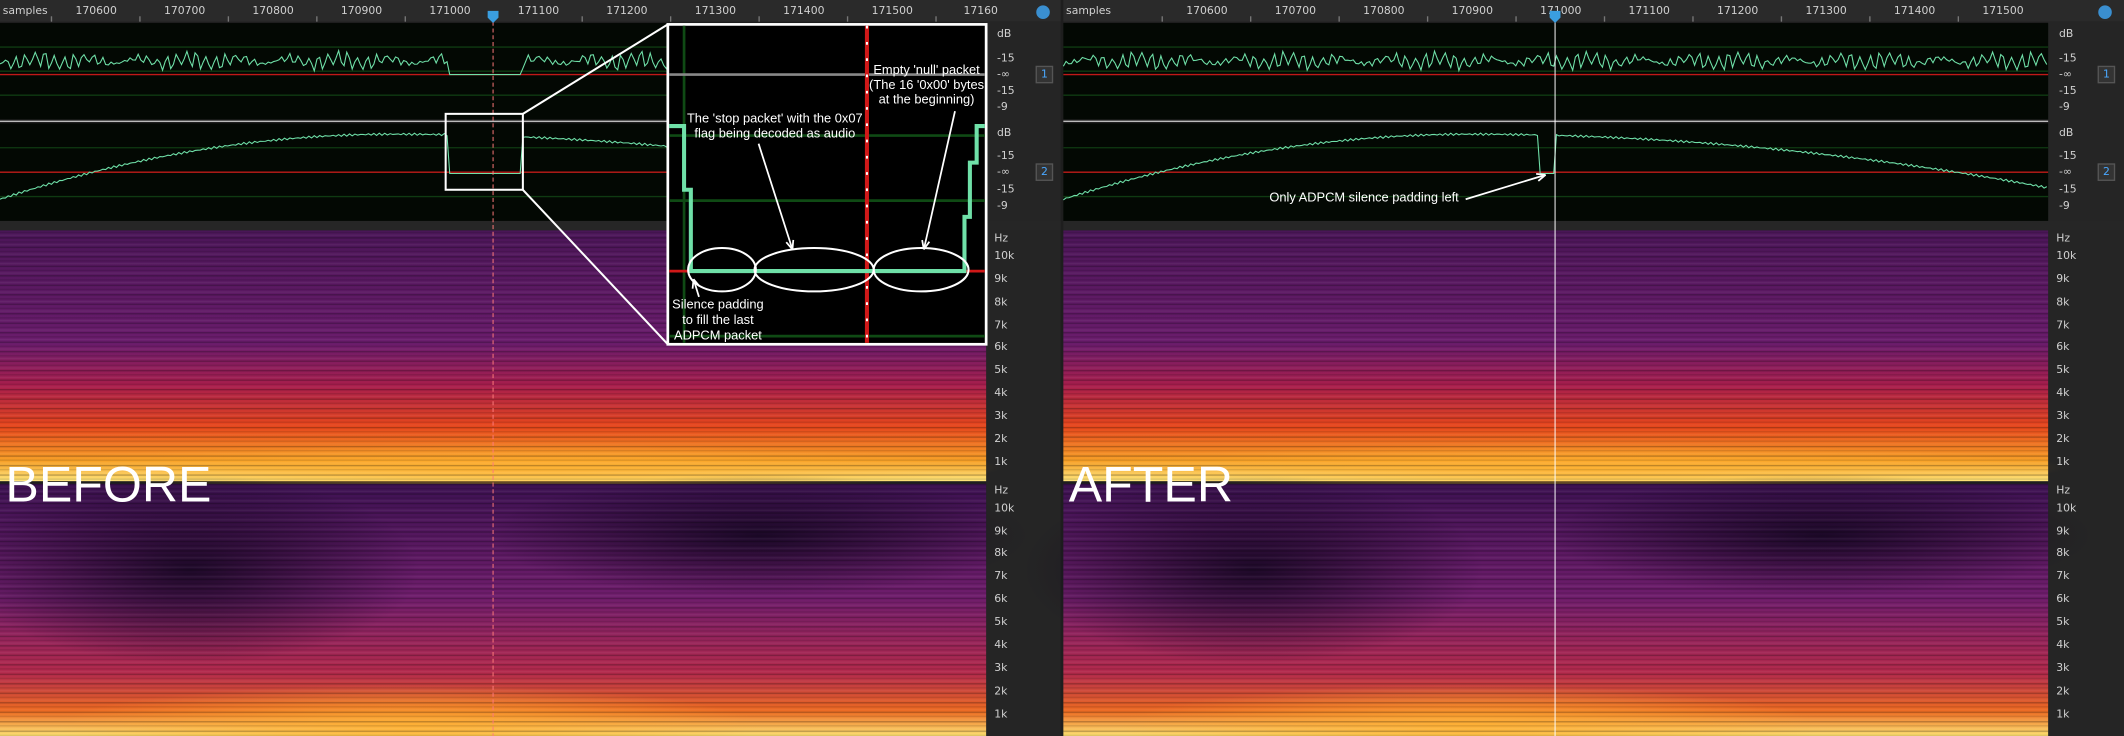 The width and height of the screenshot is (2124, 736). I want to click on annotation-text: Silence padding, so click(718, 303).